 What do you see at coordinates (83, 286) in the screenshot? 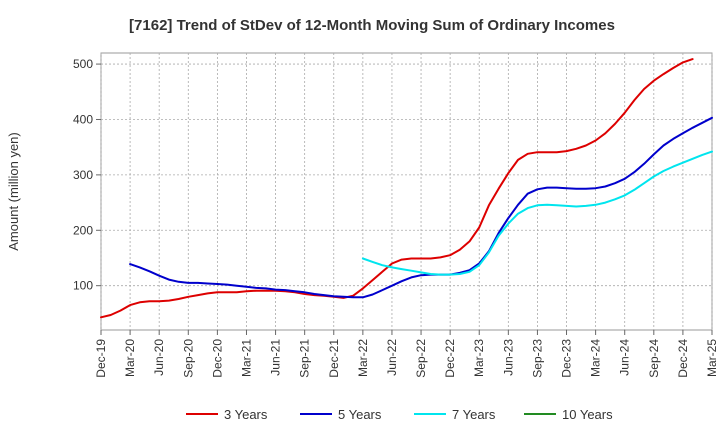
I see `y-tick-label: 100` at bounding box center [83, 286].